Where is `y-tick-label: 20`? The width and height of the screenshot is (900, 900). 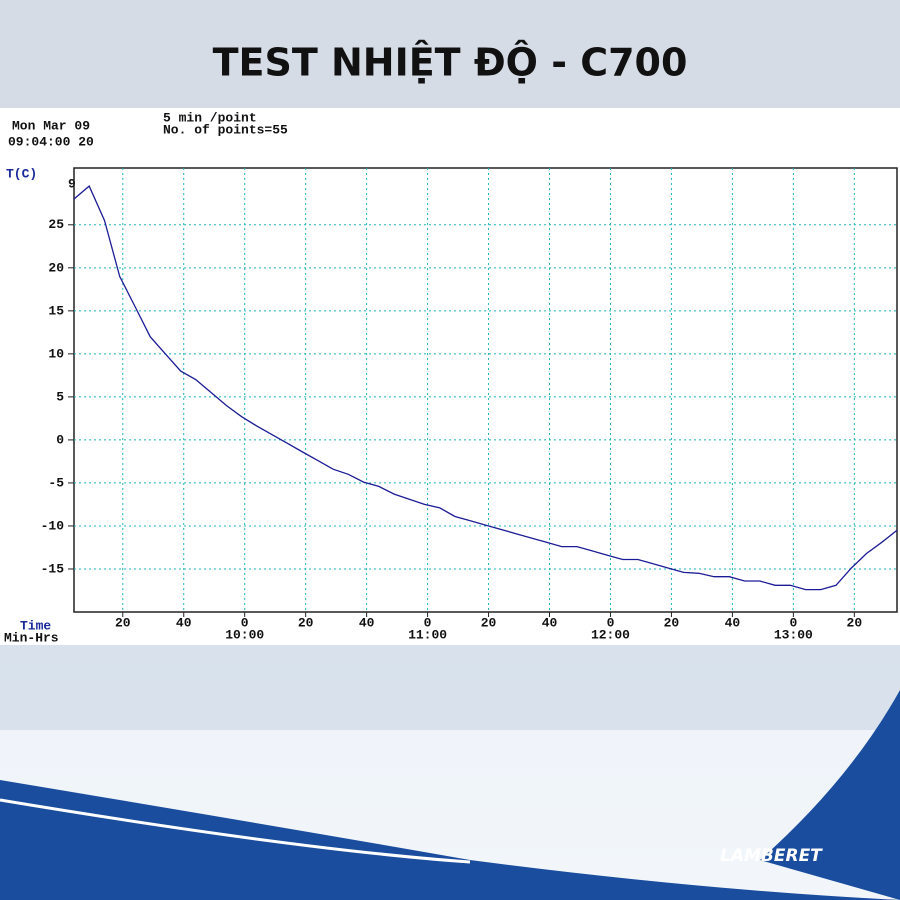 y-tick-label: 20 is located at coordinates (56, 267).